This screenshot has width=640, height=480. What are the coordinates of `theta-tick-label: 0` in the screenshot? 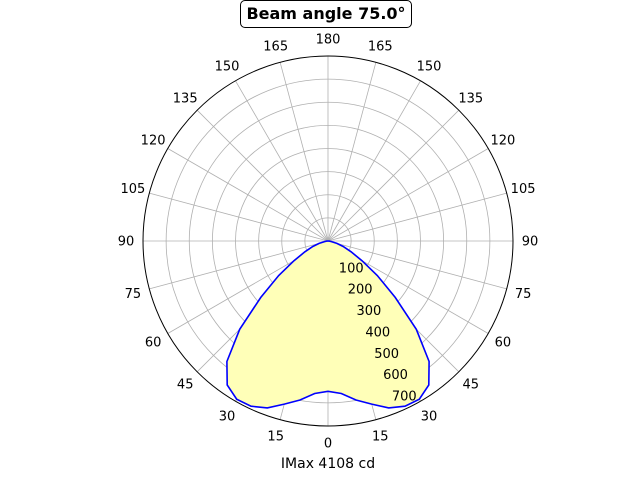 It's located at (328, 444).